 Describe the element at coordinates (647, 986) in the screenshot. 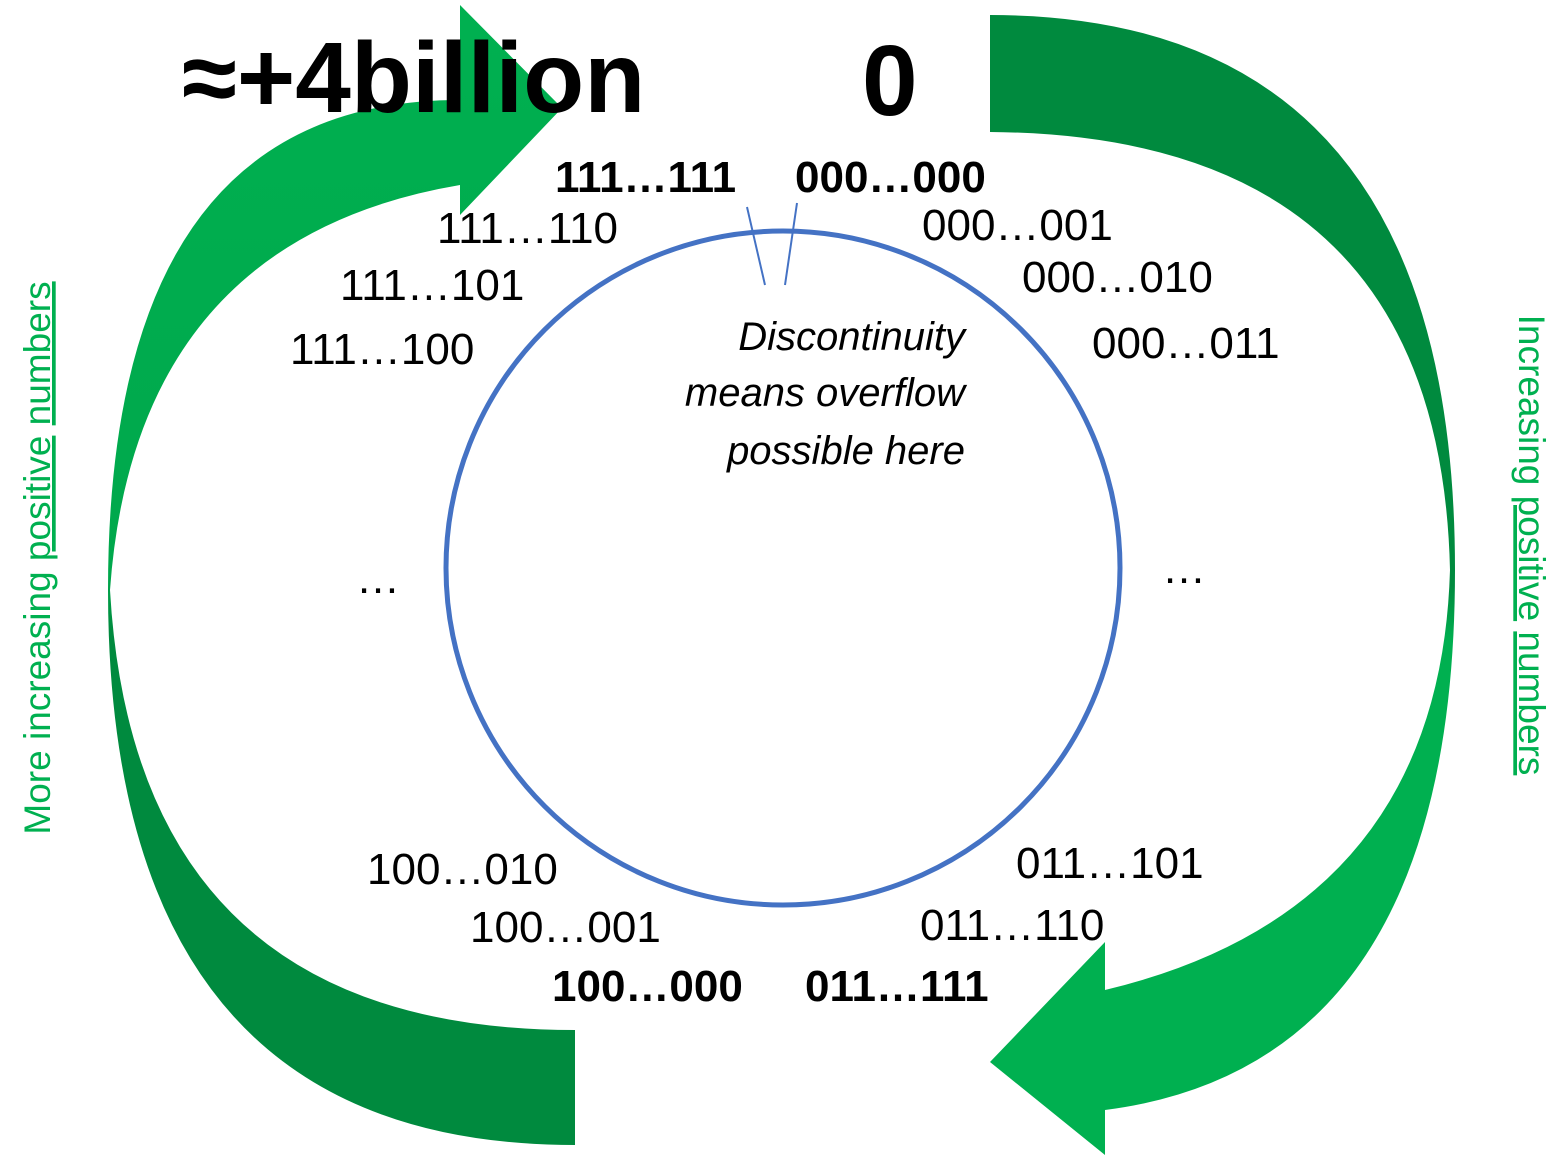

I see `ring-label: 100…000` at that location.